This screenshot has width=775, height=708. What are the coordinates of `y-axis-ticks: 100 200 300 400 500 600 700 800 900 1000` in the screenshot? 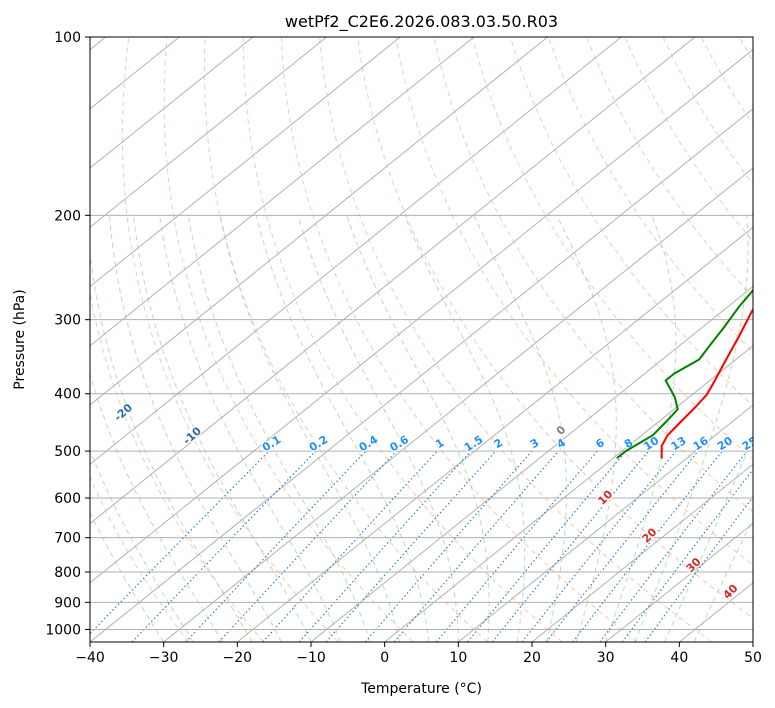 It's located at (67, 334).